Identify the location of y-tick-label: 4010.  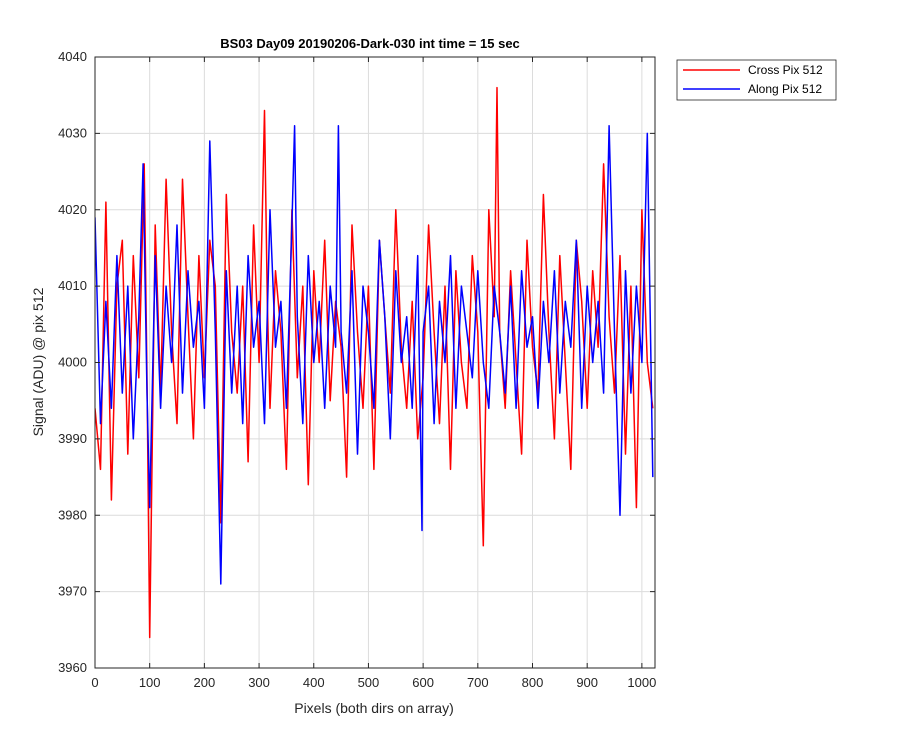
(72, 285).